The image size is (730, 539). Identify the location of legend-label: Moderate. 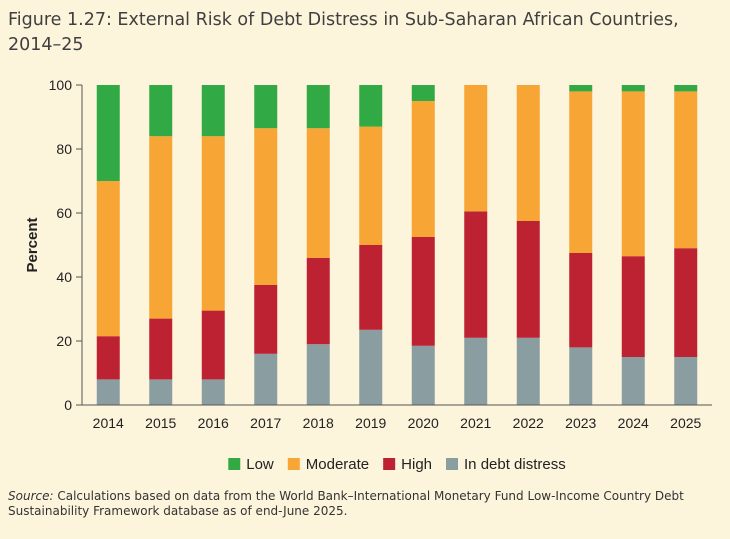
(337, 464).